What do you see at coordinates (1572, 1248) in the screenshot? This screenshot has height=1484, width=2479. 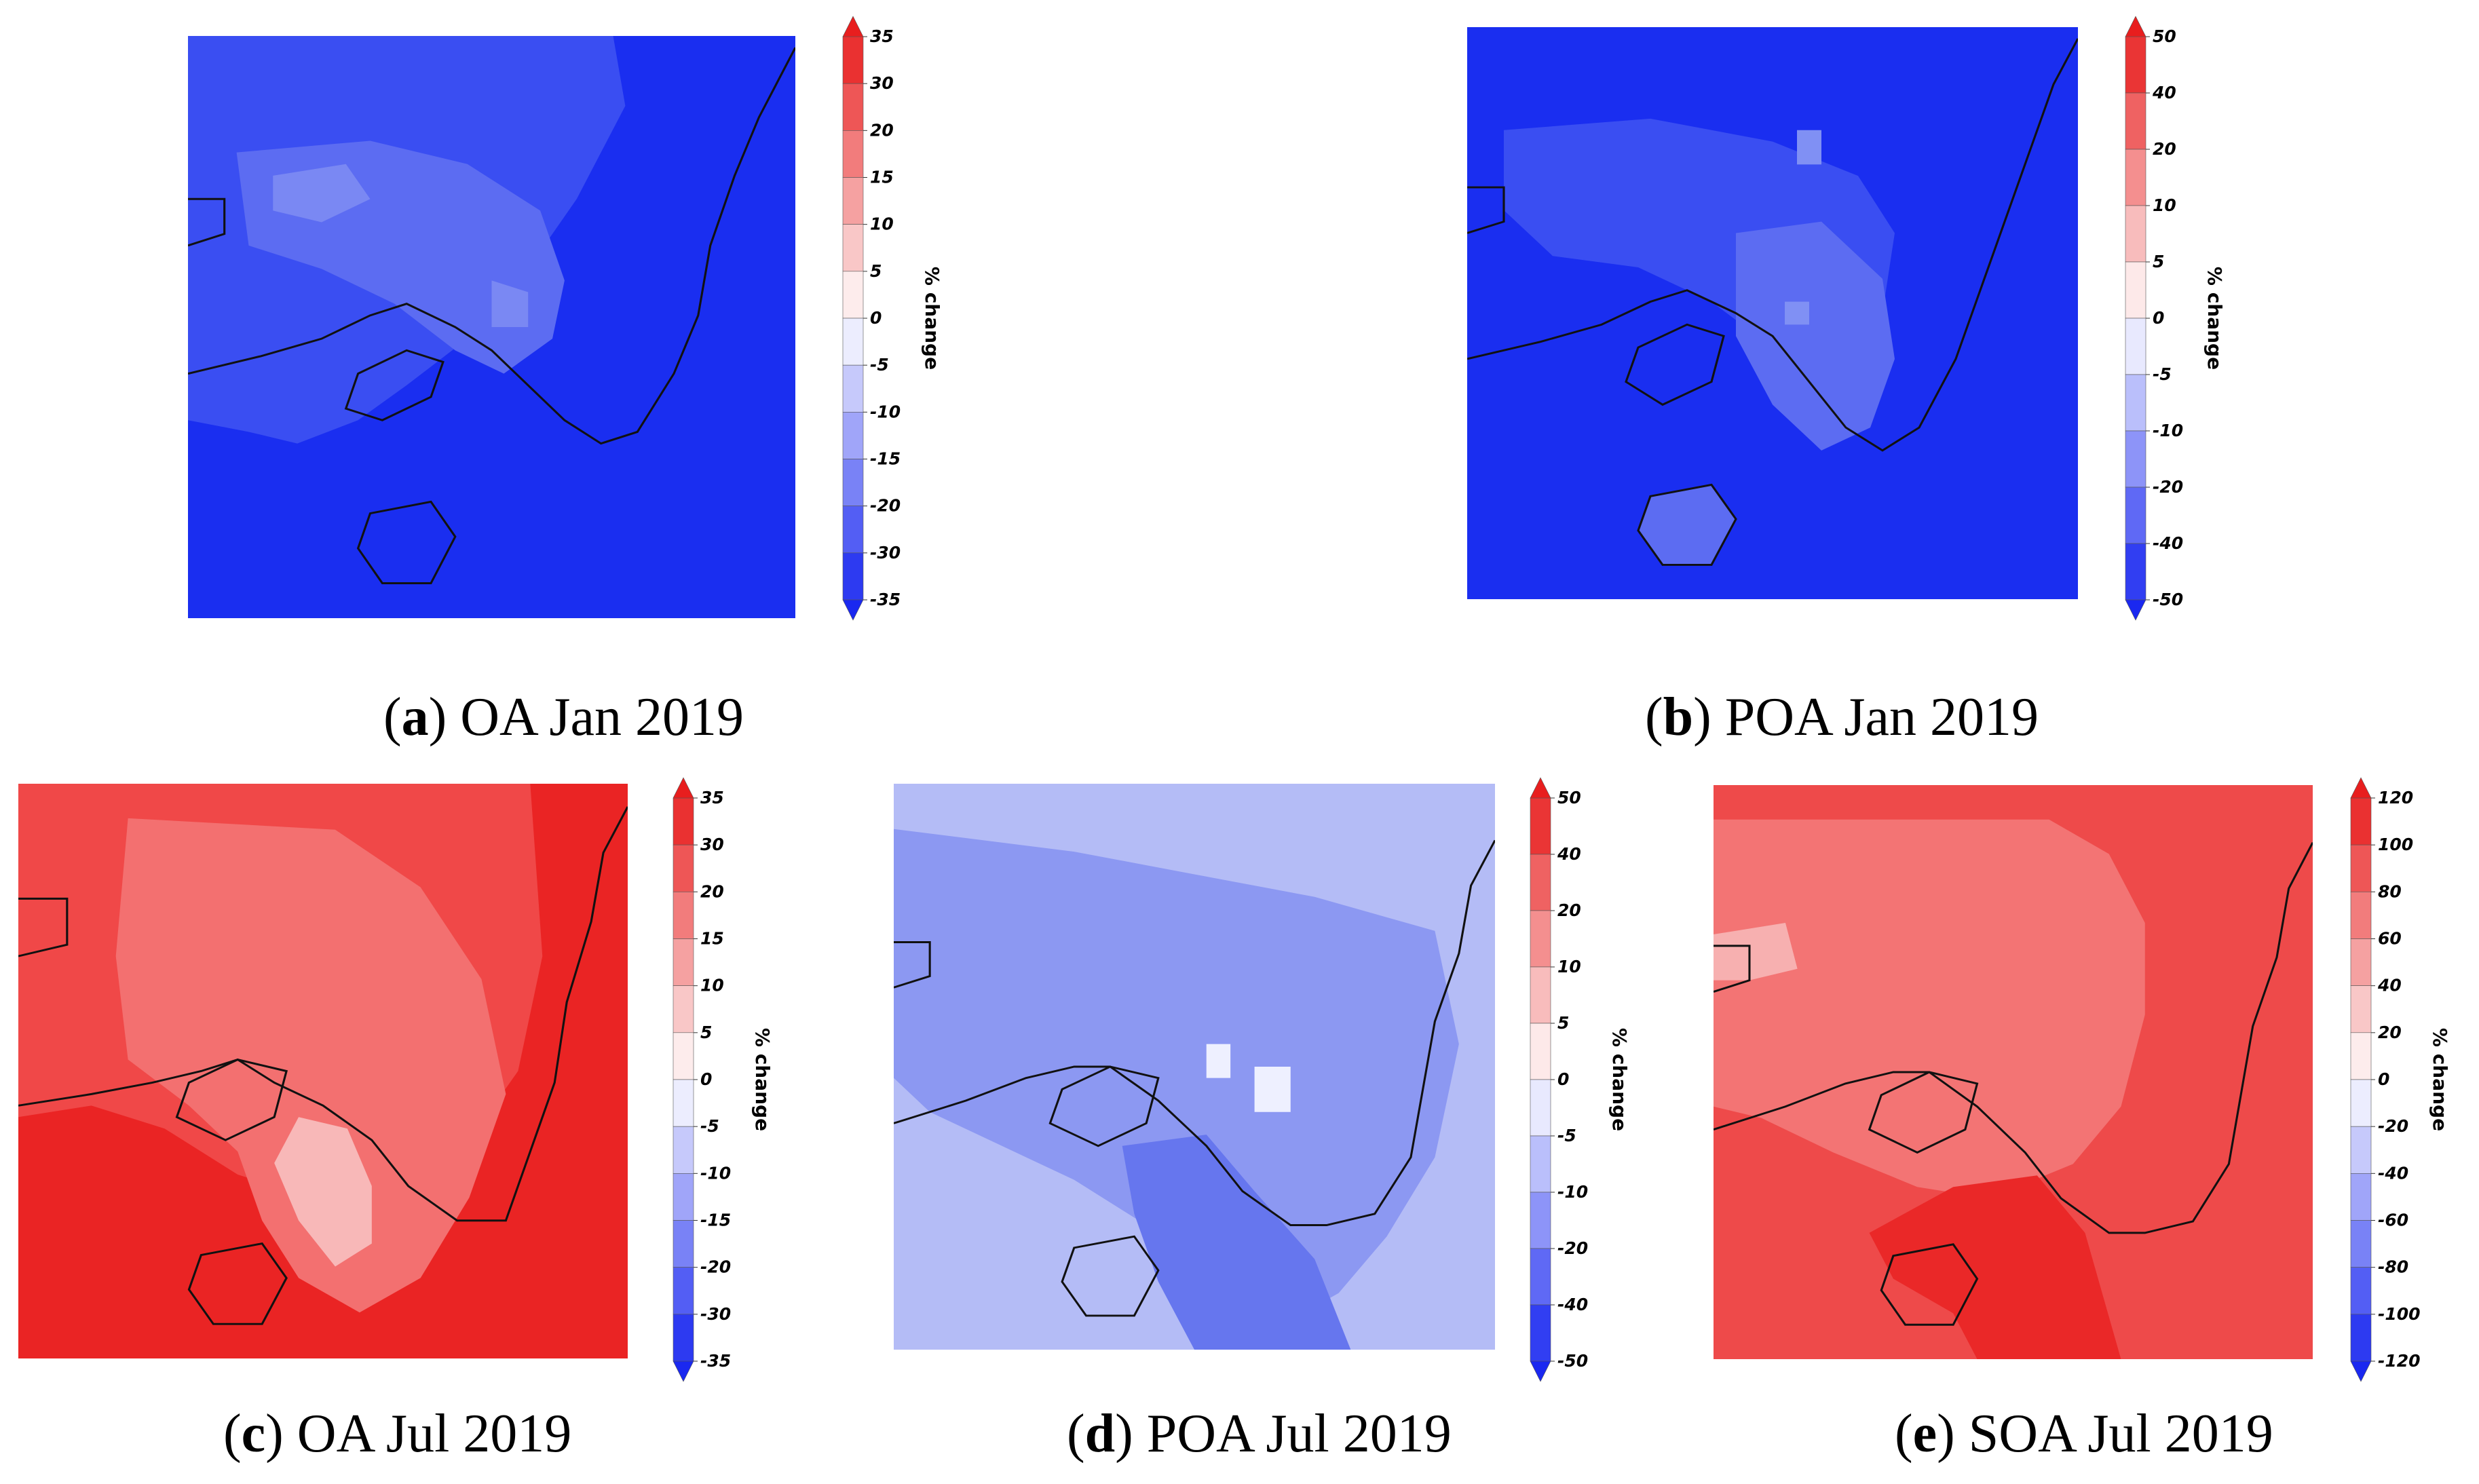 I see `colorbar-d-tick-label: -20` at bounding box center [1572, 1248].